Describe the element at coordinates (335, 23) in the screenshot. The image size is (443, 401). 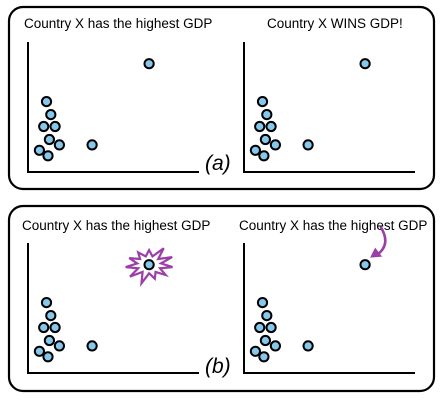
I see `panel-a-right-title: Country X WINS GDP!` at that location.